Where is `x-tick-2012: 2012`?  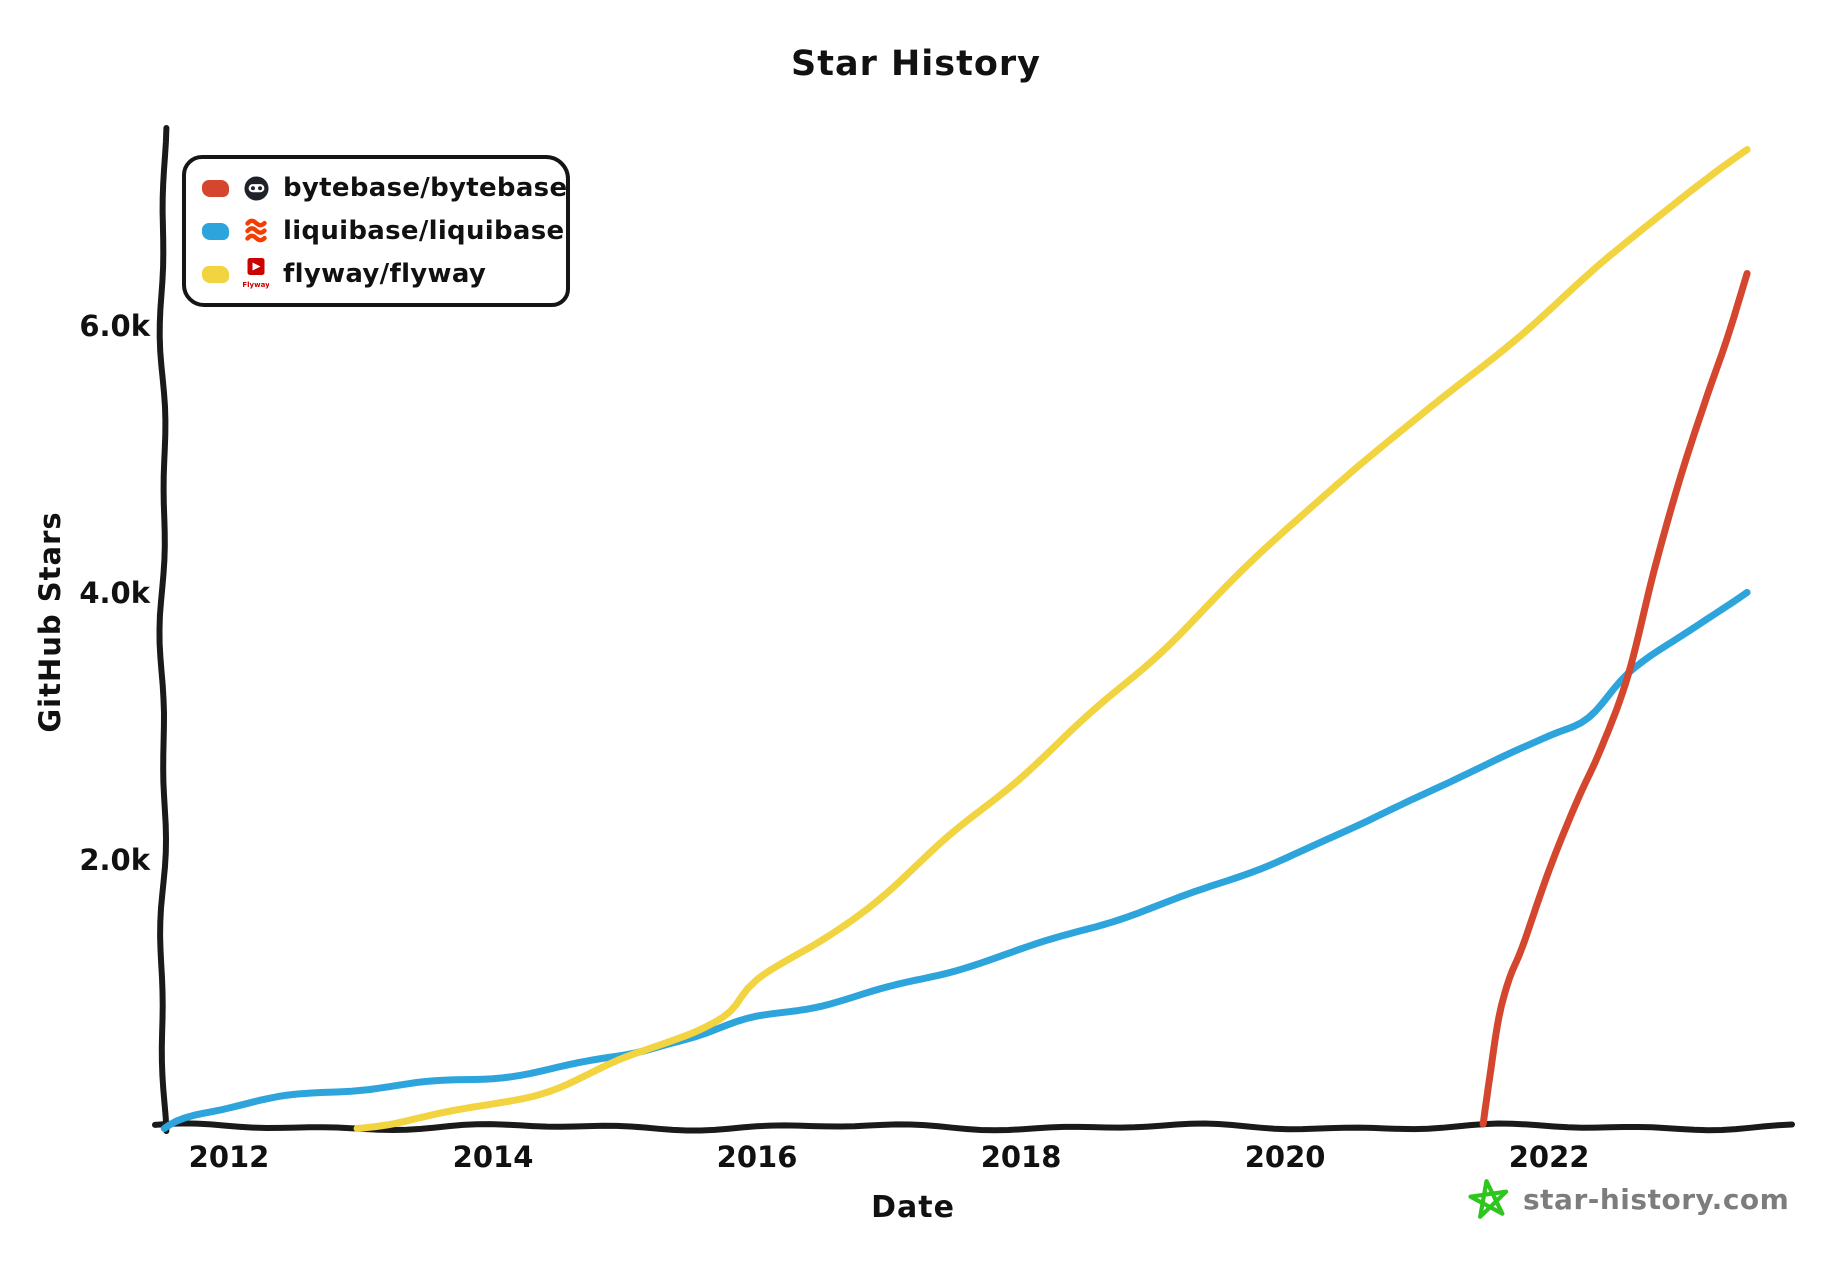
x-tick-2012: 2012 is located at coordinates (229, 1157).